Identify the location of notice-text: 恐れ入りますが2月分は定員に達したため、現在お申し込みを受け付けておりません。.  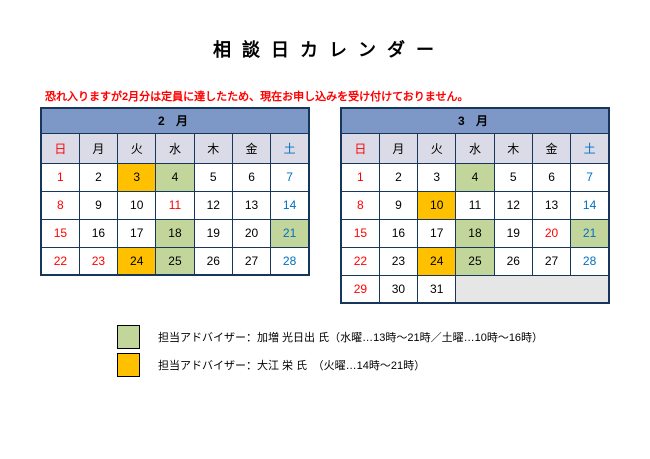
(257, 97).